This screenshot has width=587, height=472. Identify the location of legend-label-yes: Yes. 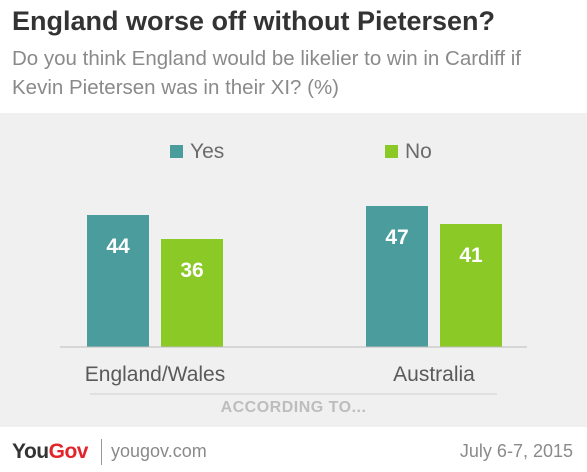
(207, 151).